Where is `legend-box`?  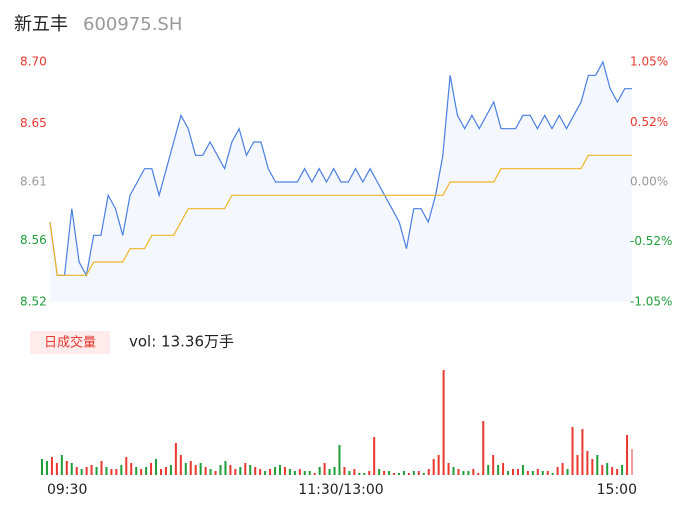
legend-box is located at coordinates (70, 342).